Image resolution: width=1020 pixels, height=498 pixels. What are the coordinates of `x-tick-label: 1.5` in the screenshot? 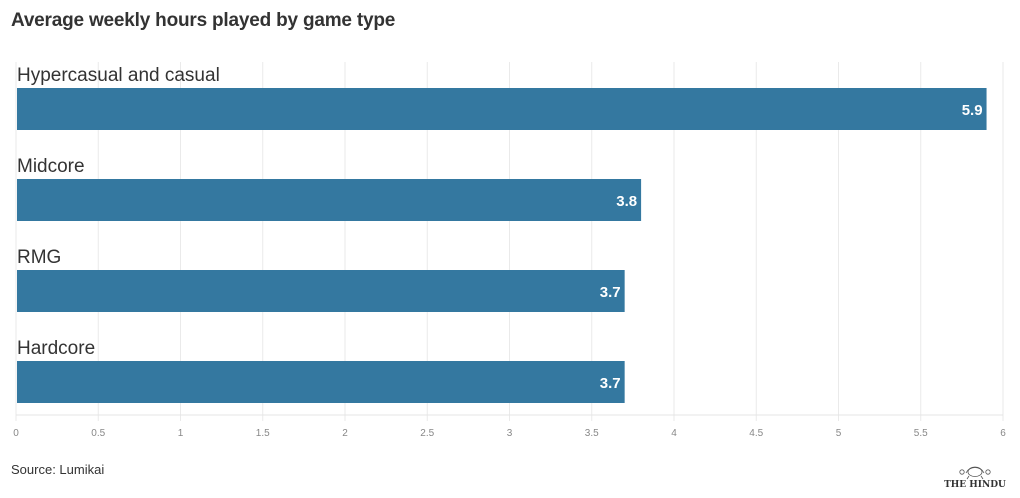 It's located at (263, 433).